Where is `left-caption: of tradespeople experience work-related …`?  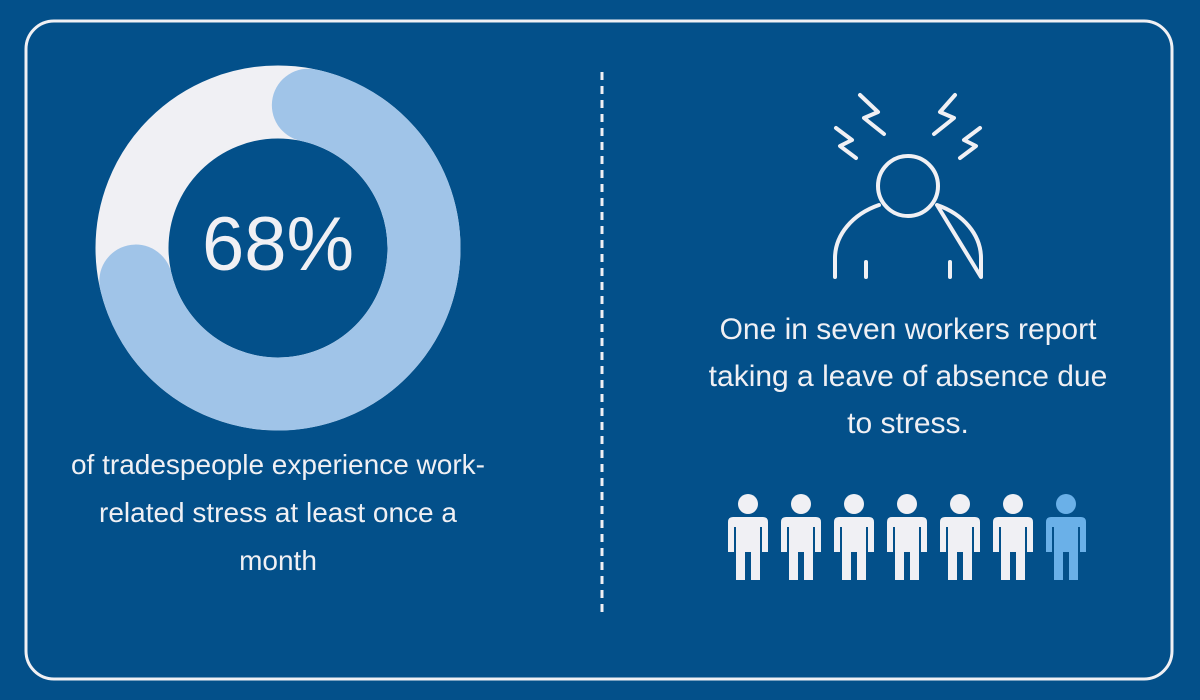
left-caption: of tradespeople experience work-related … is located at coordinates (277, 512).